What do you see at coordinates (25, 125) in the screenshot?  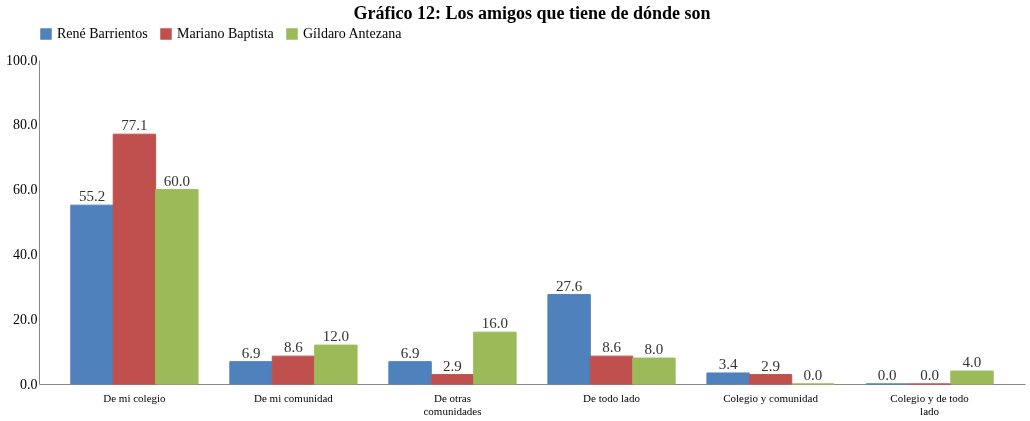 I see `y-tick-label: 80.0` at bounding box center [25, 125].